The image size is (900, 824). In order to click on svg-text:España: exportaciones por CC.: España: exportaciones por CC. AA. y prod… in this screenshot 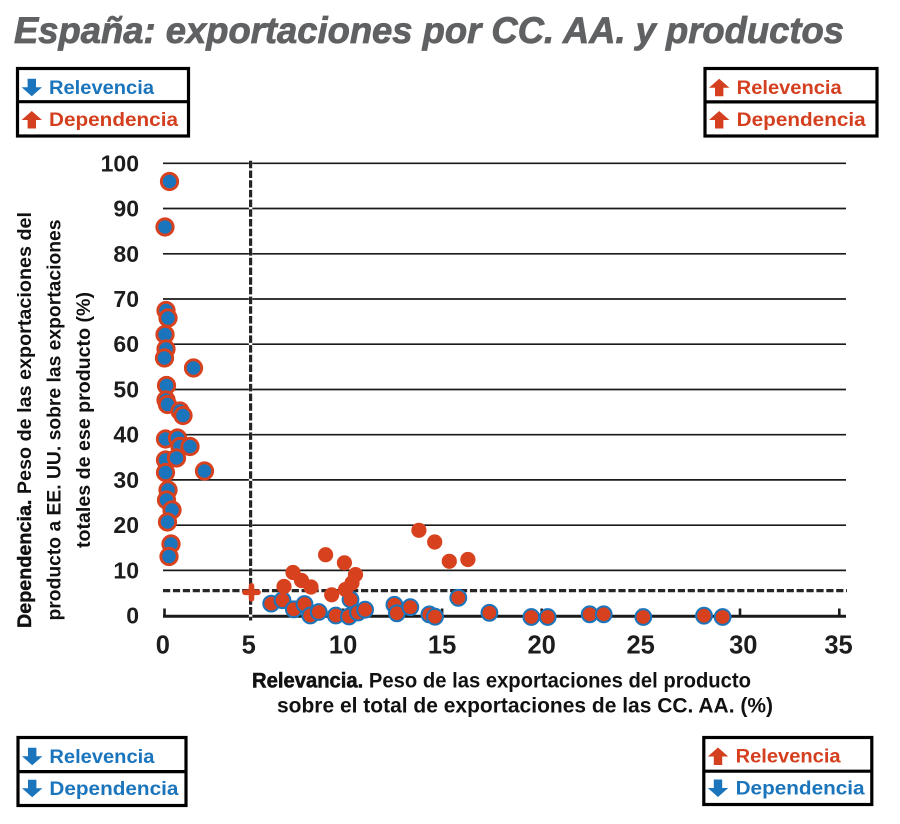, I will do `click(429, 30)`.